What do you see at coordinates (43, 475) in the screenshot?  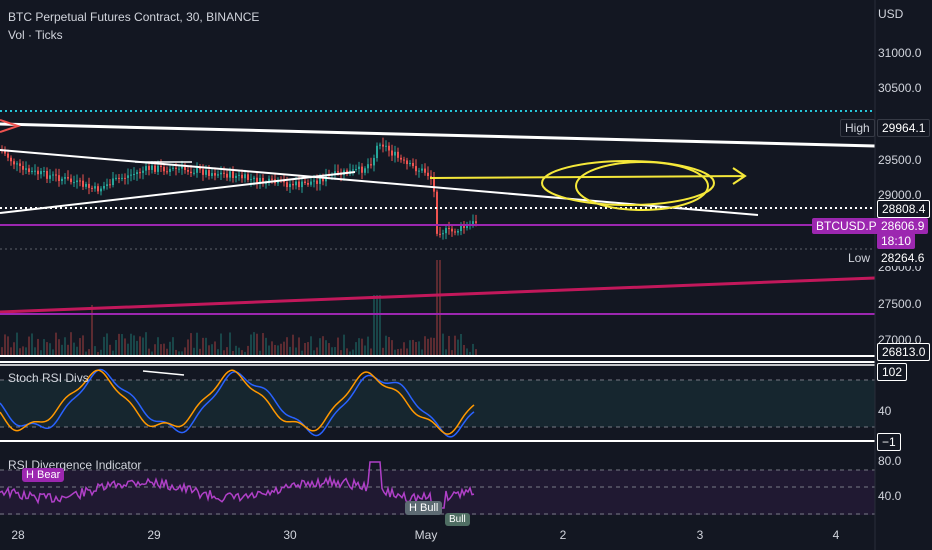 I see `h-bear-label: H Bear` at bounding box center [43, 475].